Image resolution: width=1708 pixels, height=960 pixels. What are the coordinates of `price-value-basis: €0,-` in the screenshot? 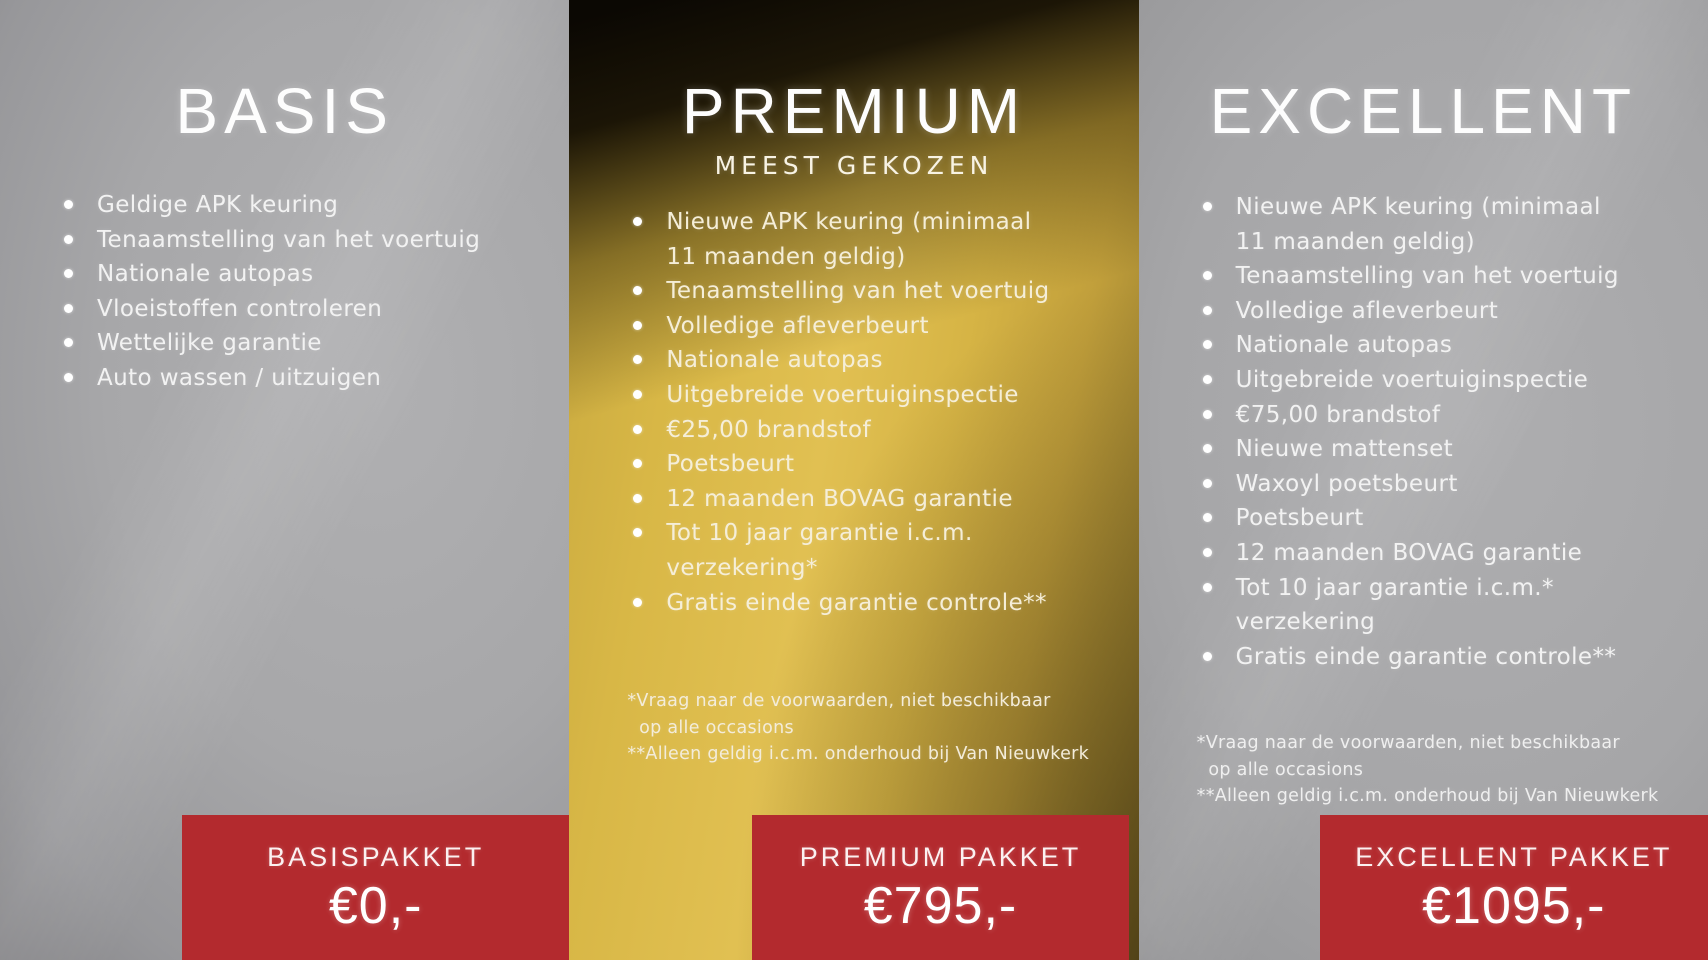 It's located at (375, 906).